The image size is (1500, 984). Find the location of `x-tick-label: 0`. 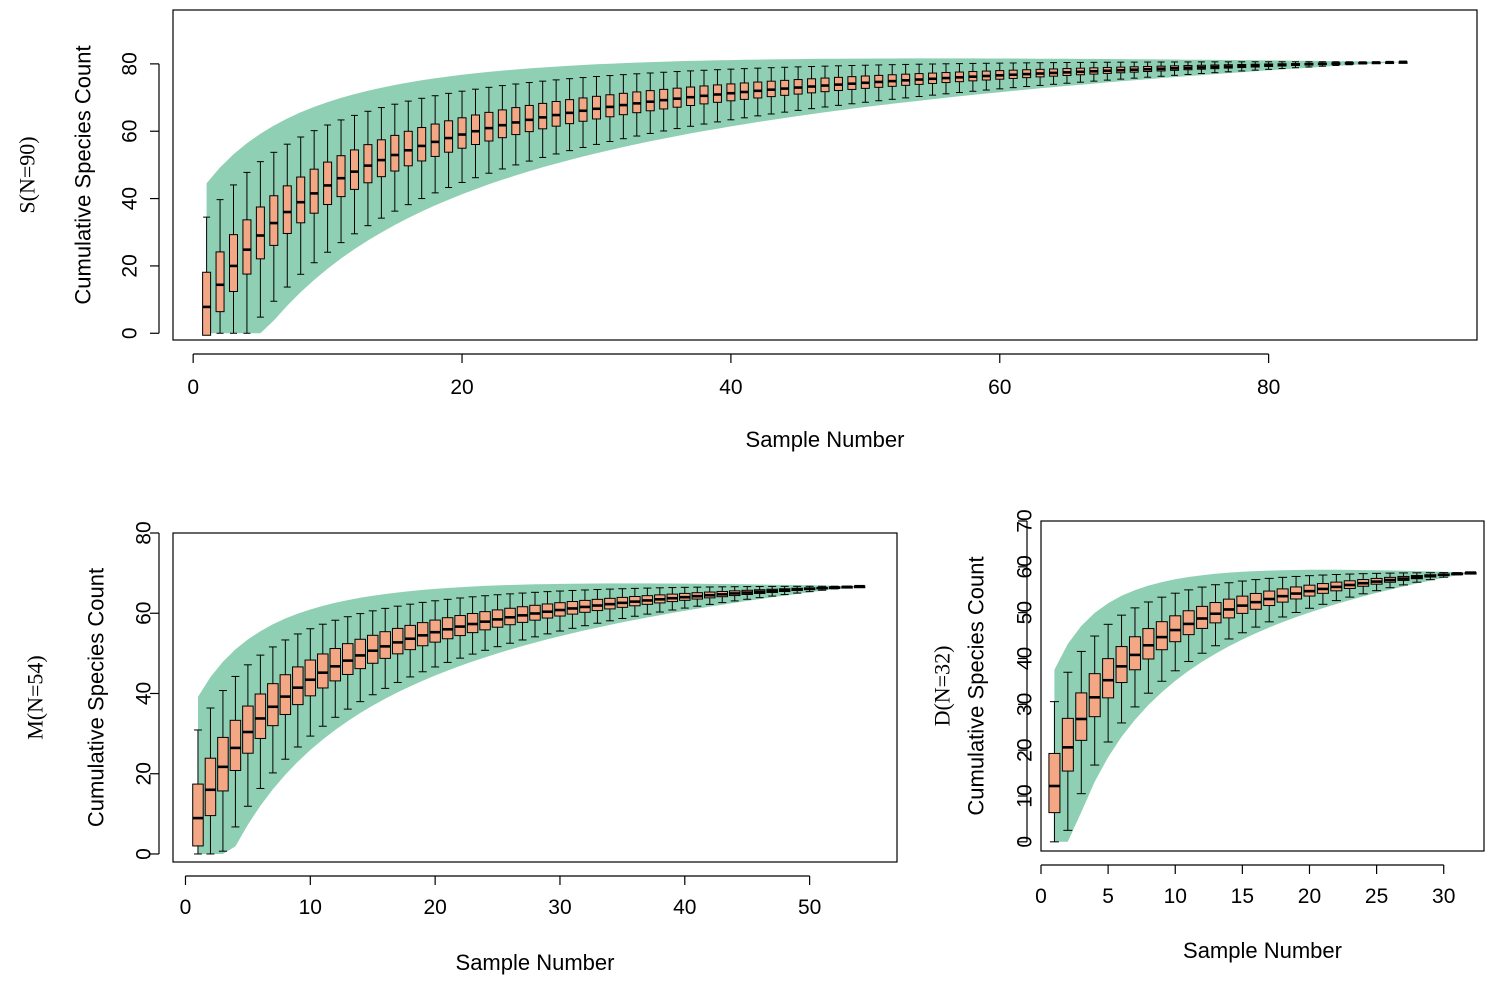

x-tick-label: 0 is located at coordinates (1041, 896).